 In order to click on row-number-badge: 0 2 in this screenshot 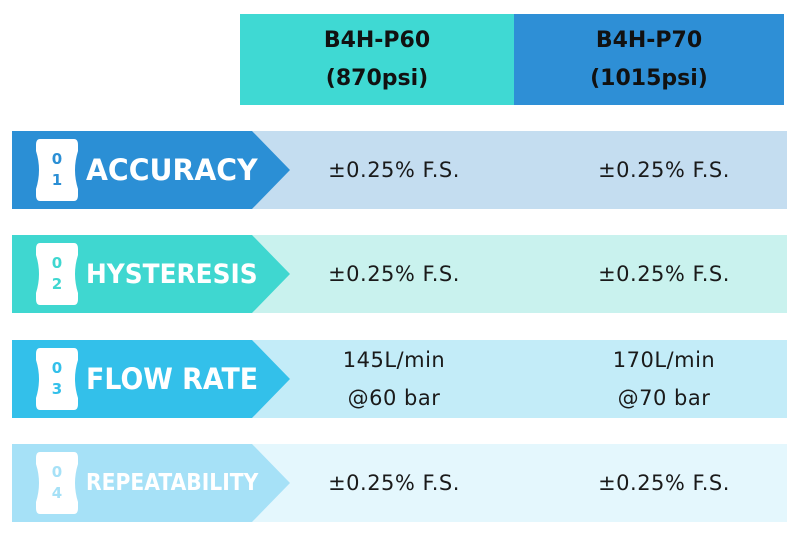, I will do `click(57, 274)`.